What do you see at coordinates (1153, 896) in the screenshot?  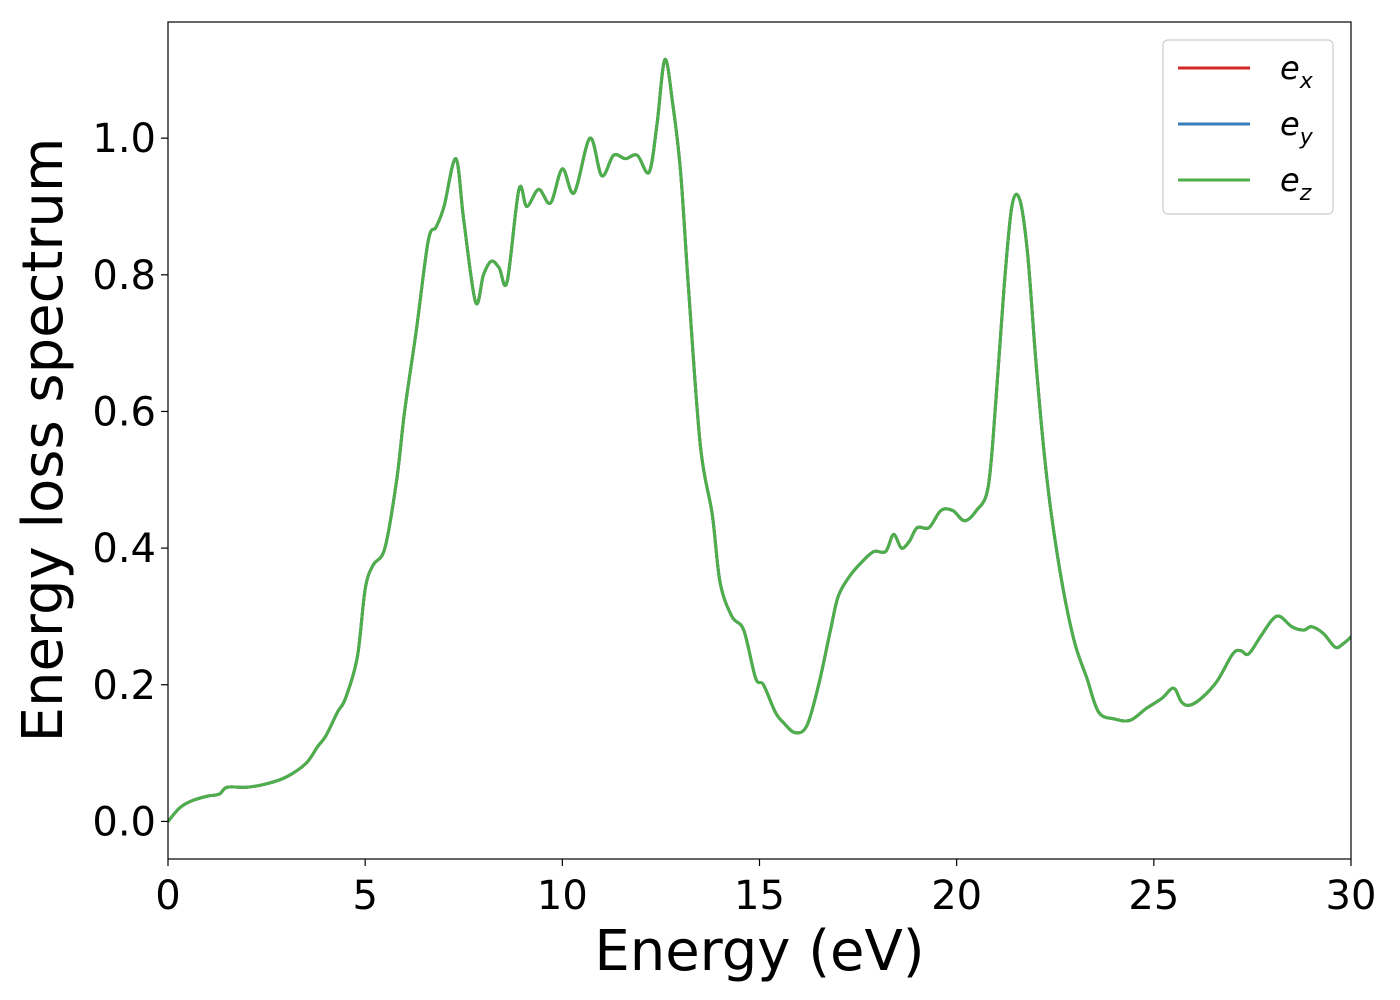 I see `x-tick-label: 25` at bounding box center [1153, 896].